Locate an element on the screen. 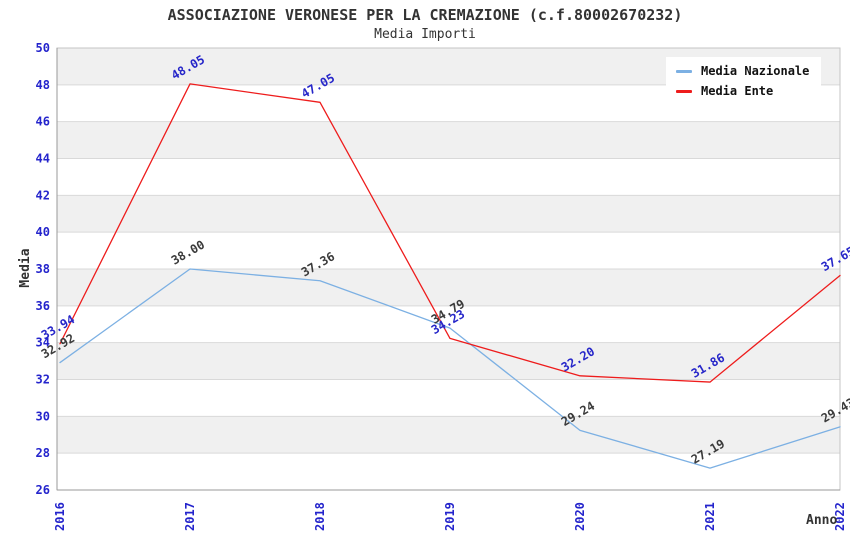 This screenshot has height=550, width=850. x-axis-title: Anno is located at coordinates (822, 520).